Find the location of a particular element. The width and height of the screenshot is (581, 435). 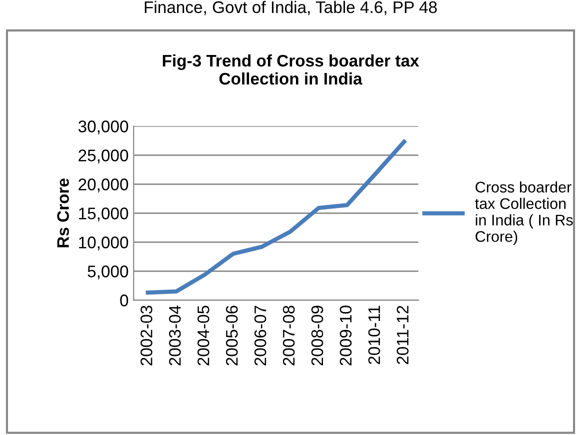

x-tick-label: 2011-12 is located at coordinates (402, 335).